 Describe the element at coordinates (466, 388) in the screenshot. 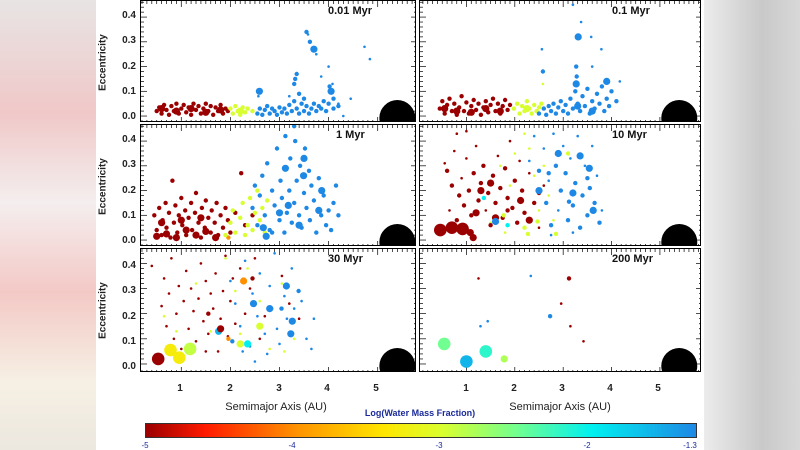

I see `x-tick-label: 1` at that location.